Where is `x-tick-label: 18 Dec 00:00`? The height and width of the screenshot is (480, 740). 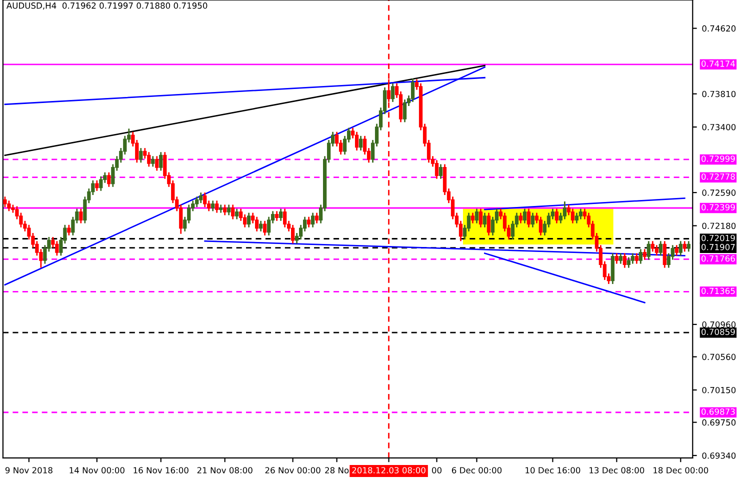 x-tick-label: 18 Dec 00:00 is located at coordinates (681, 470).